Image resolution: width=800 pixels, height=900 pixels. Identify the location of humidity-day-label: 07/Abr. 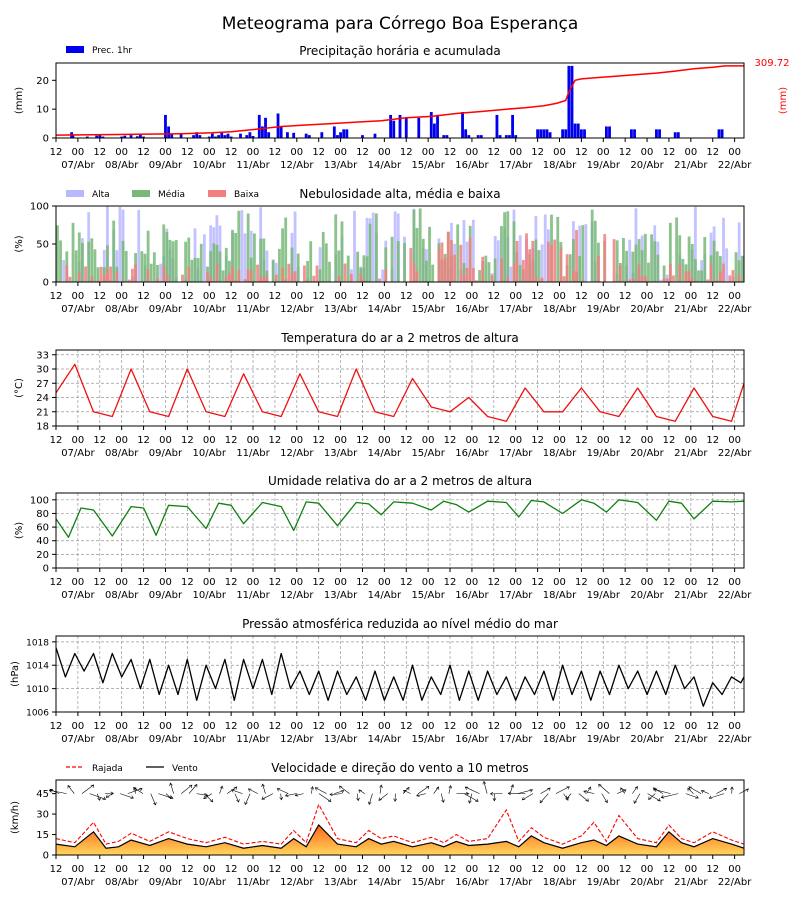
(78, 595).